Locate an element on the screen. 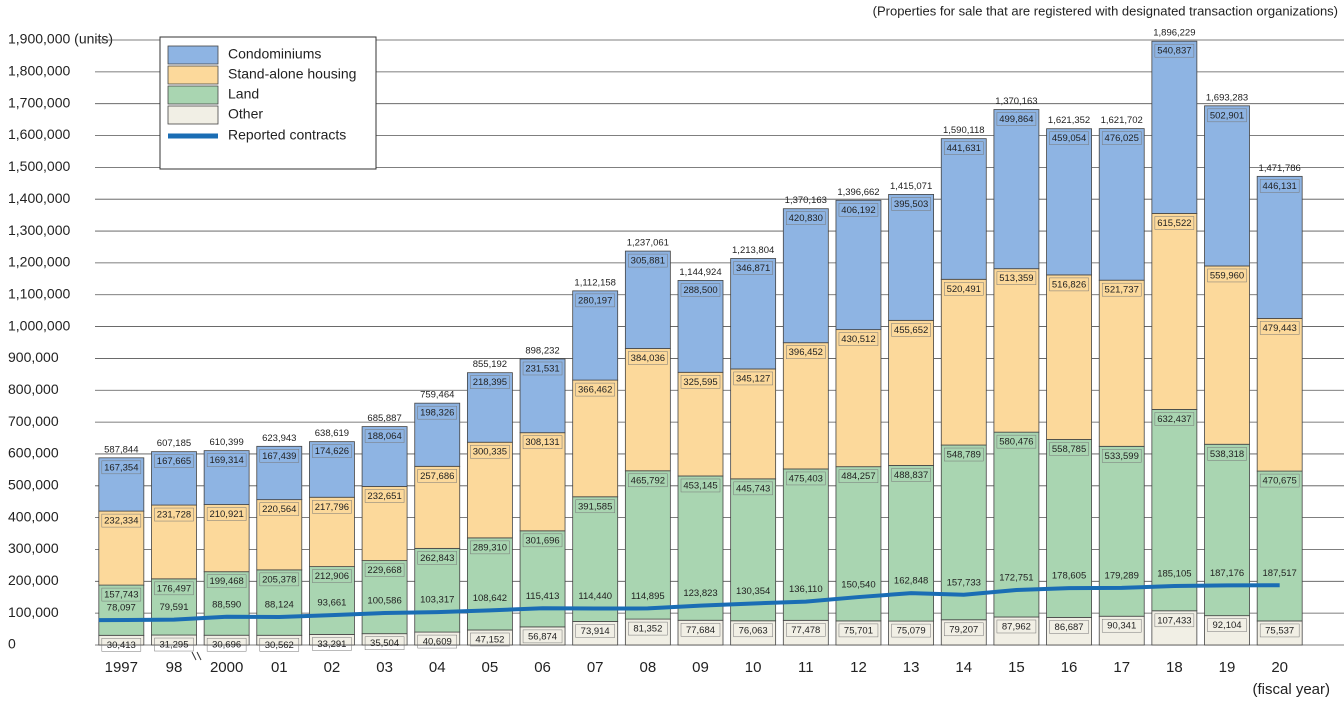  line-value-label: 79,591 is located at coordinates (173, 607).